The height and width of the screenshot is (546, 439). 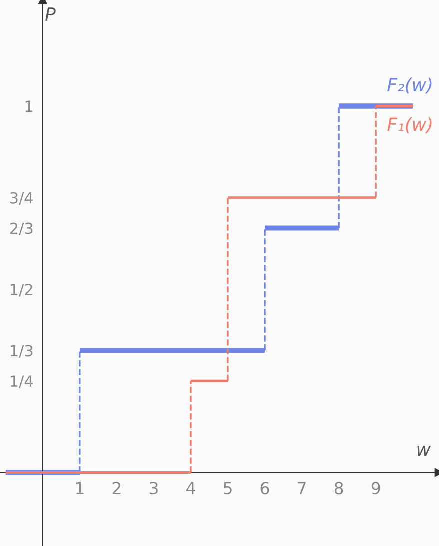 What do you see at coordinates (29, 106) in the screenshot?
I see `y-tick-label: 1` at bounding box center [29, 106].